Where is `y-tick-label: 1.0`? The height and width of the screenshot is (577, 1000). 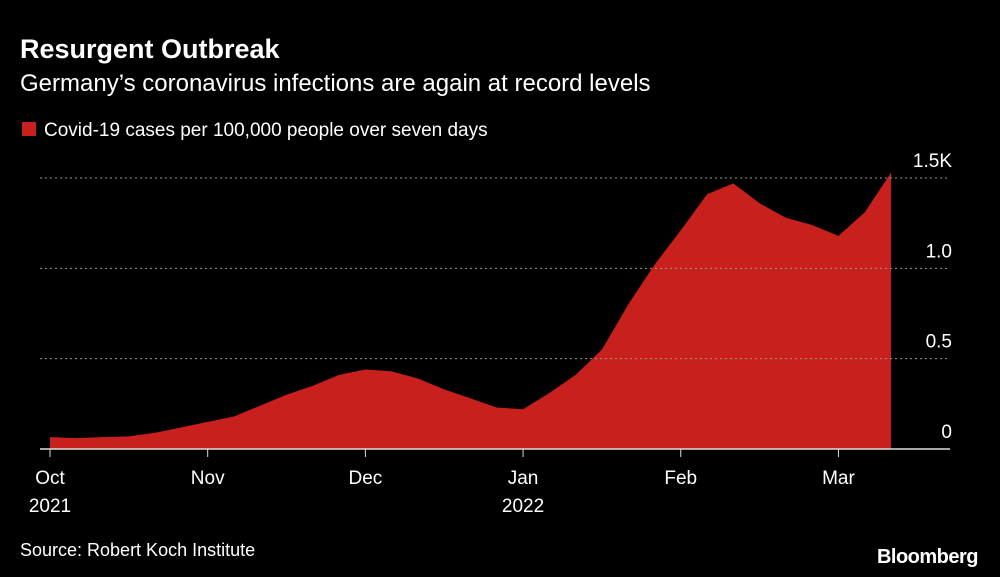 y-tick-label: 1.0 is located at coordinates (939, 251).